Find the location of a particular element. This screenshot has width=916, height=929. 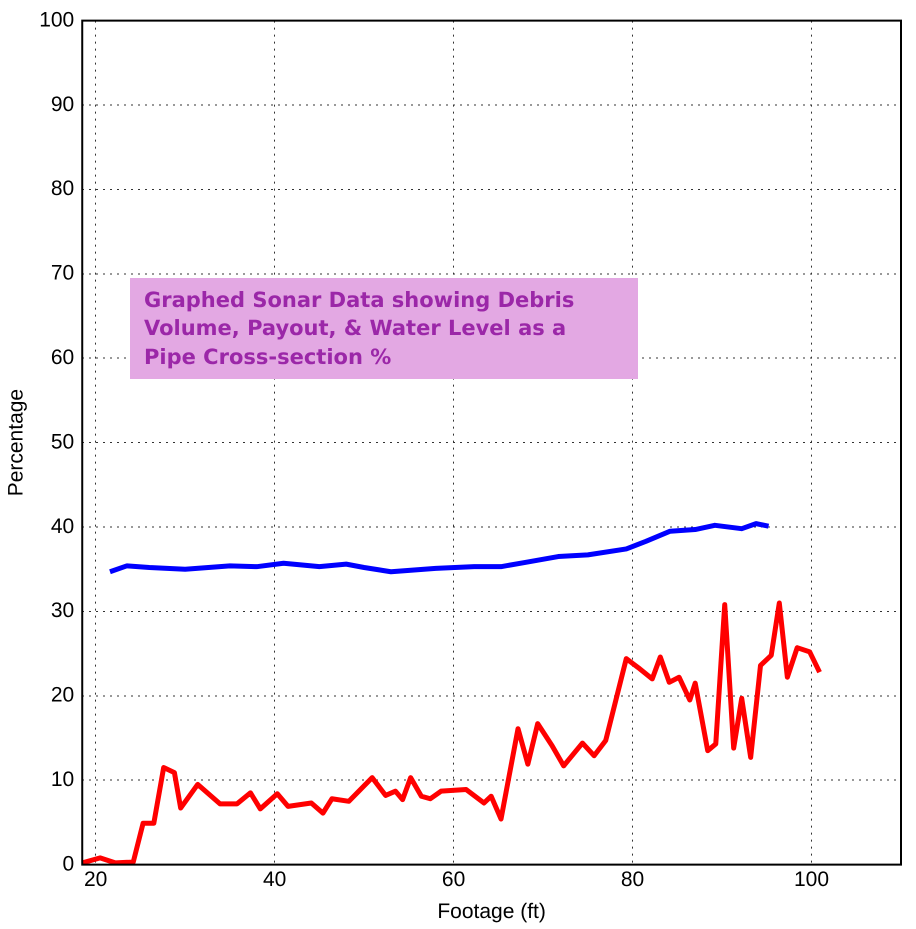

x-tick-label: 100 is located at coordinates (812, 879).